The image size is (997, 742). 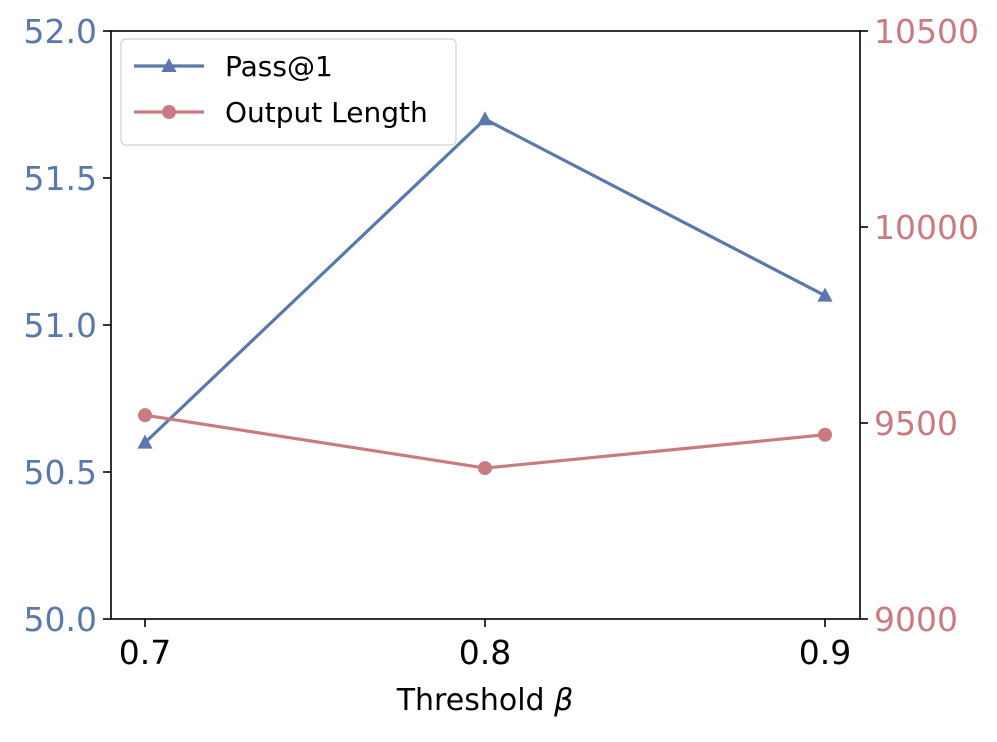 I want to click on x-axis-title-symbol: β, so click(x=563, y=700).